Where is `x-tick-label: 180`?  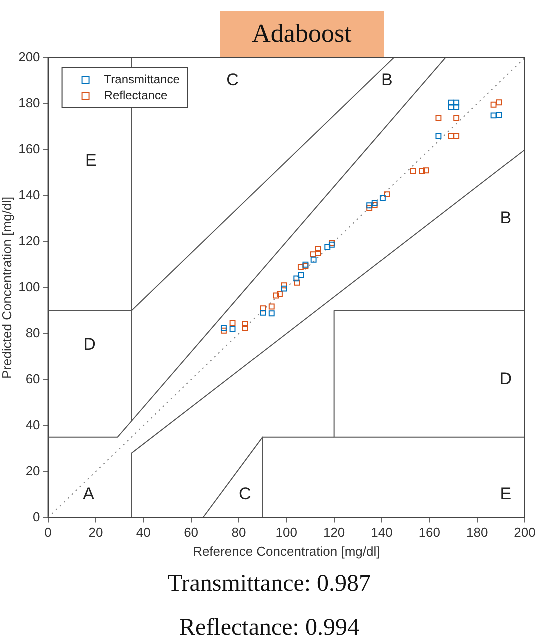
x-tick-label: 180 is located at coordinates (477, 532).